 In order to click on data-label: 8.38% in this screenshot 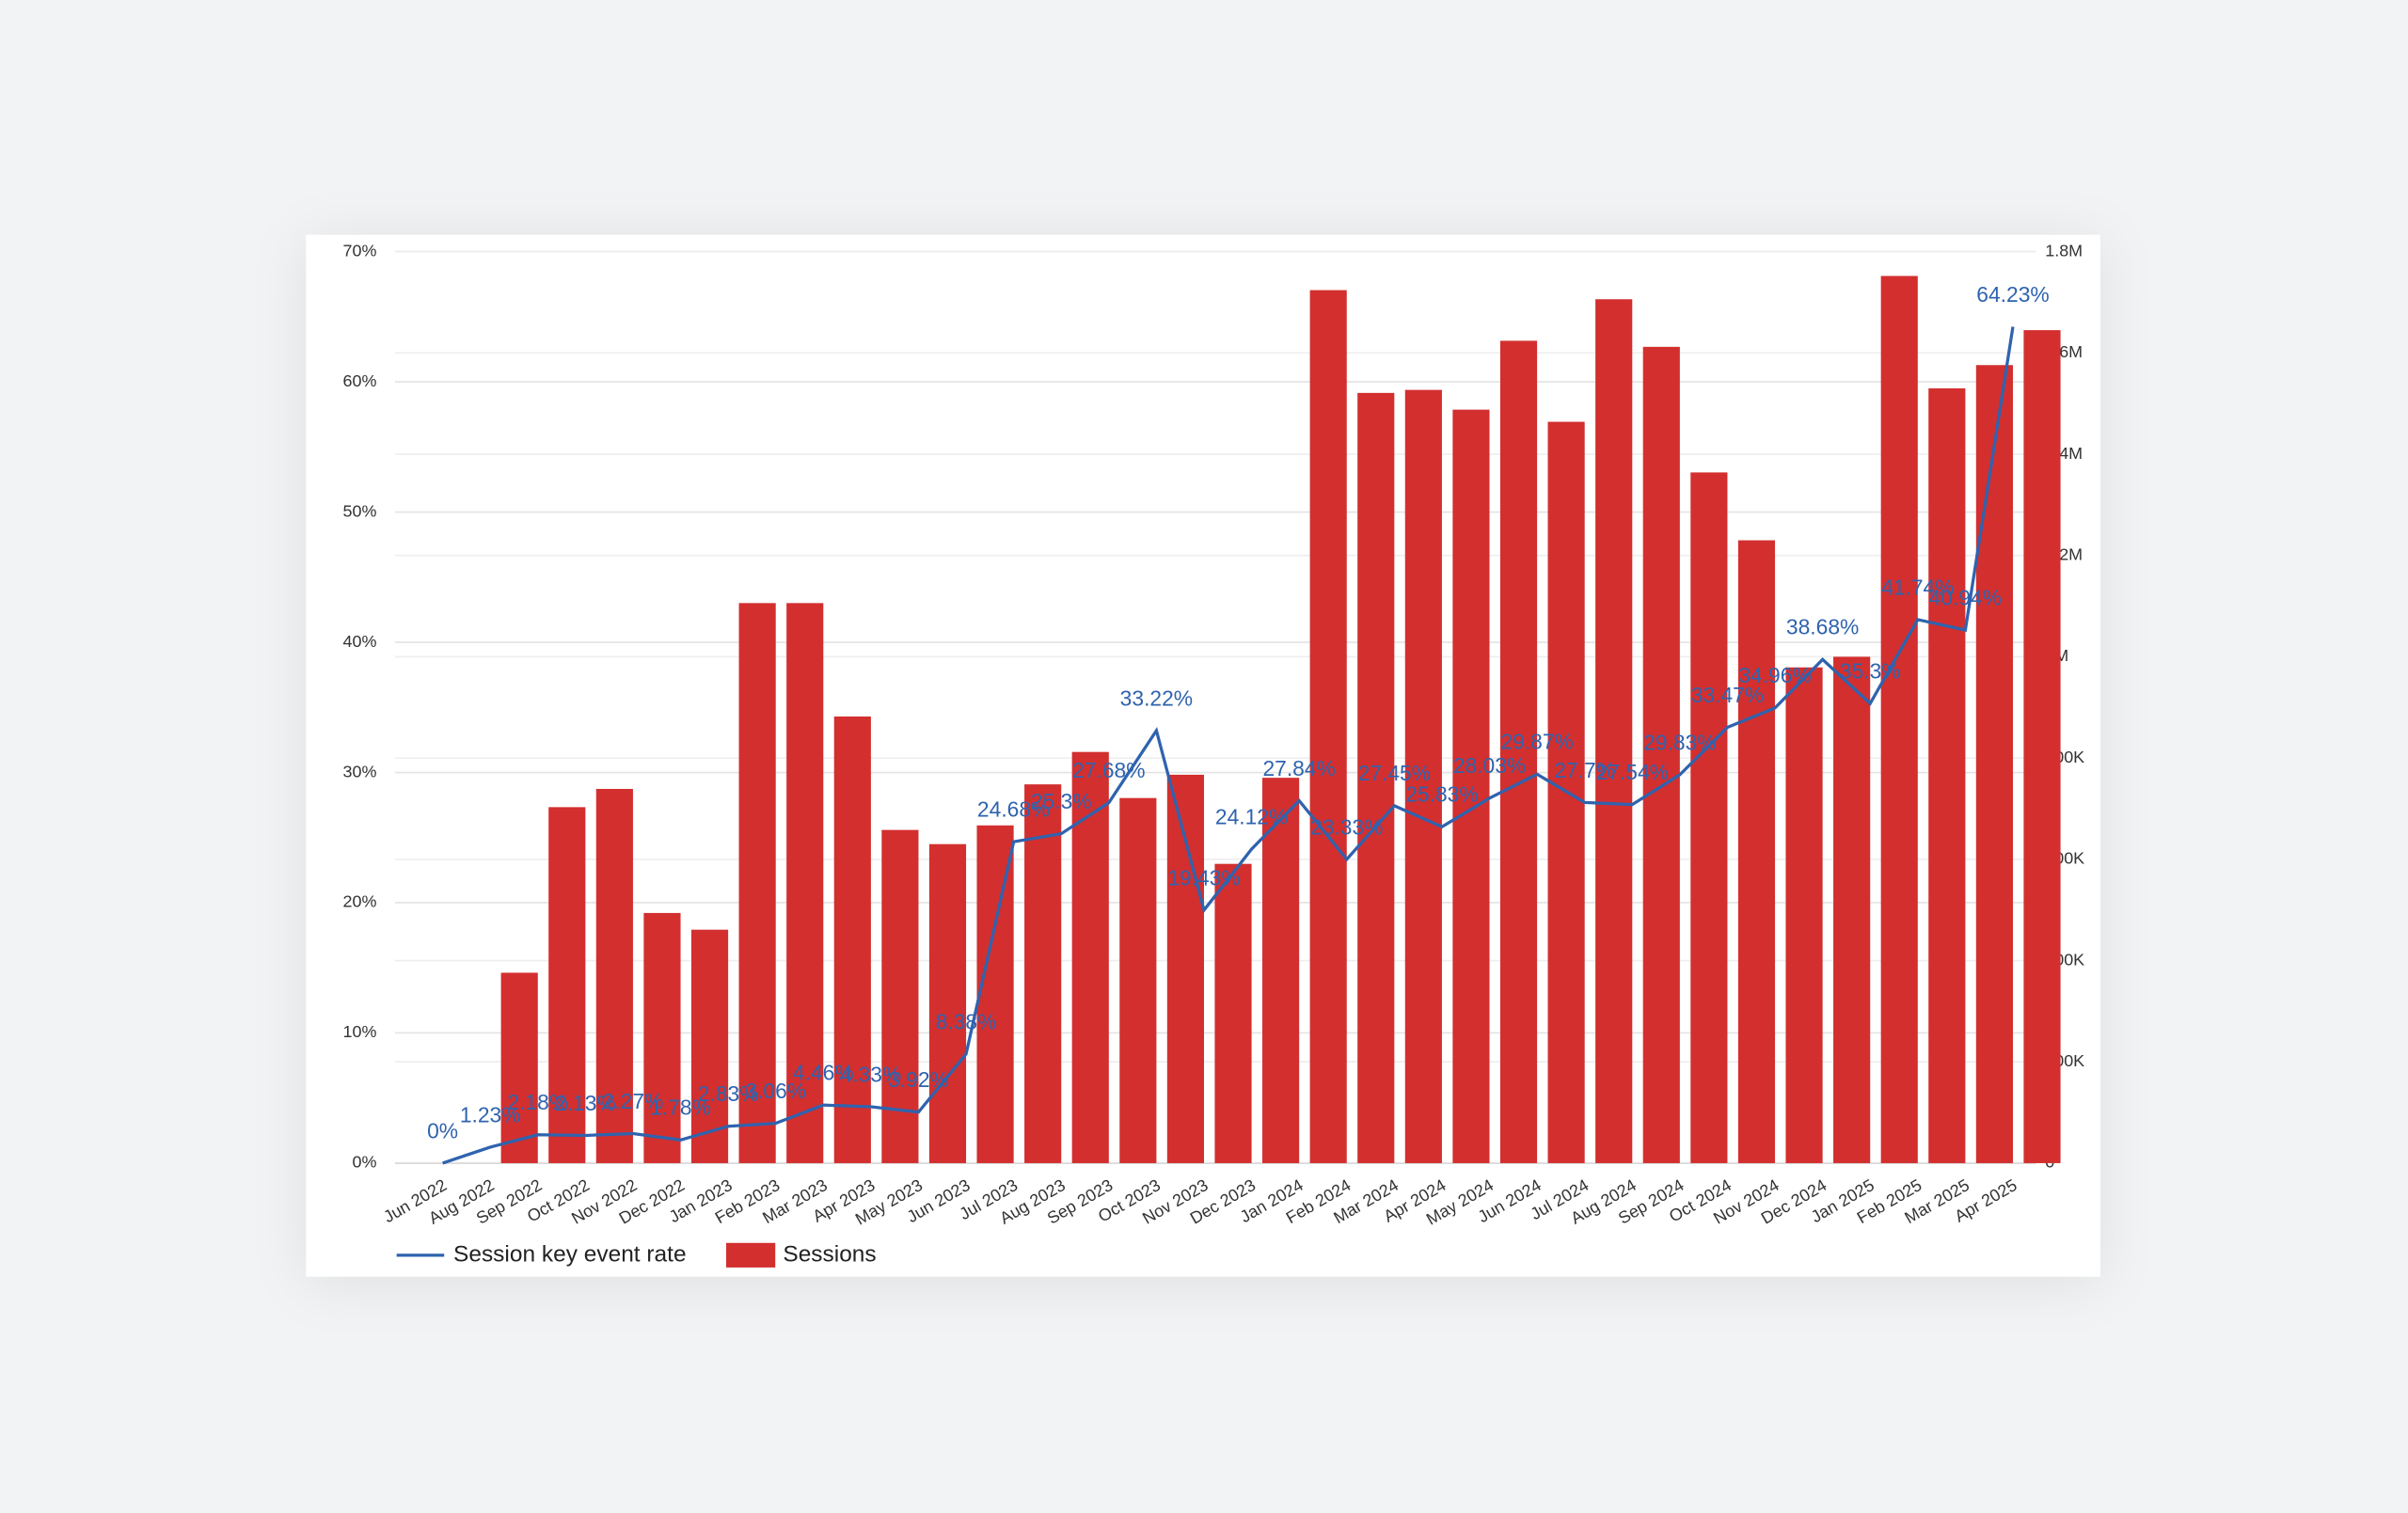, I will do `click(967, 1021)`.